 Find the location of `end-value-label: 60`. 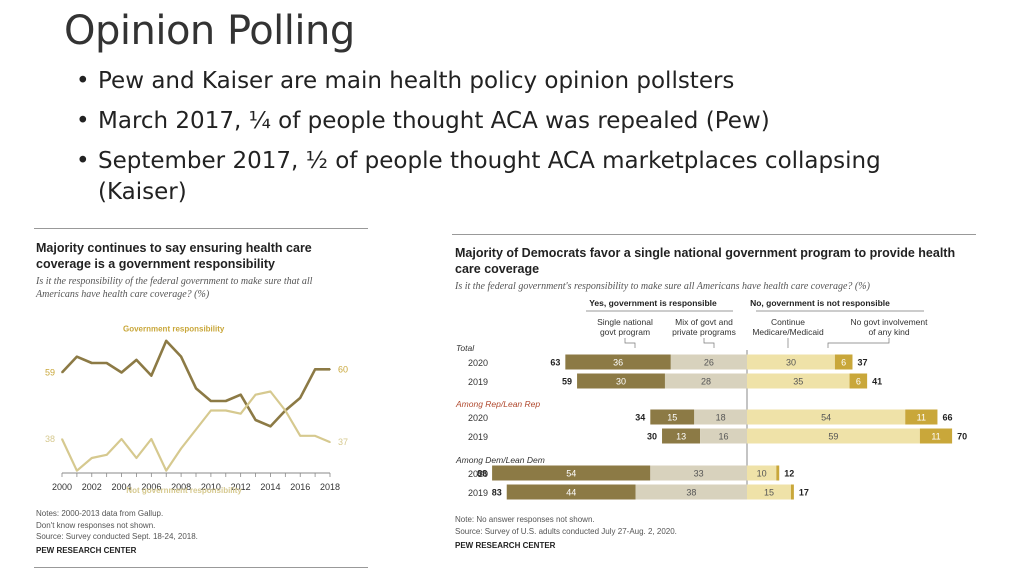

end-value-label: 60 is located at coordinates (343, 369).